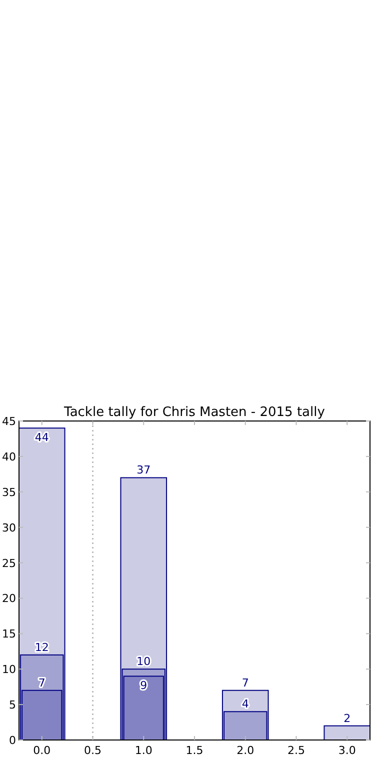 The image size is (390, 780). Describe the element at coordinates (347, 750) in the screenshot. I see `x-tick-label: 3.0` at that location.